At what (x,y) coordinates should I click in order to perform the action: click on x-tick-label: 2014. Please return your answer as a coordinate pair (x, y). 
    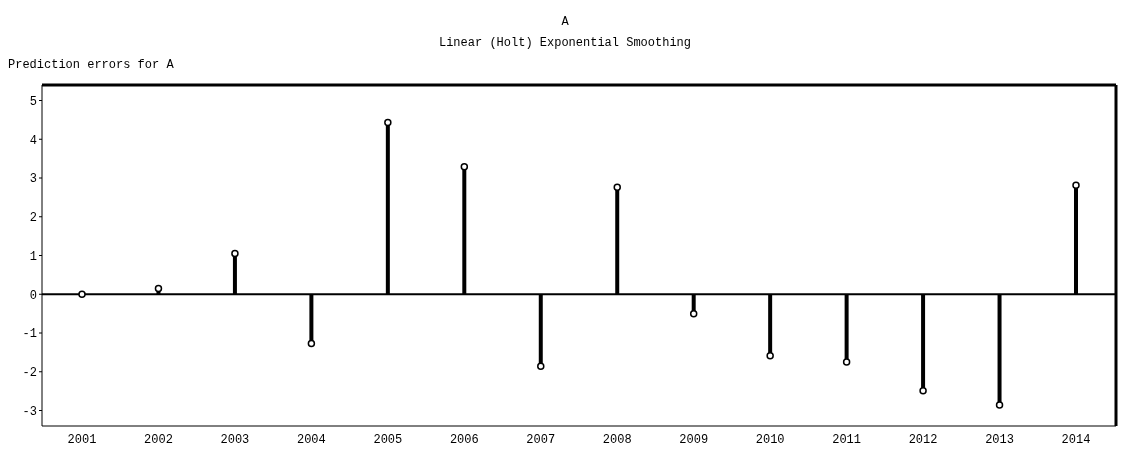
    Looking at the image, I should click on (1076, 439).